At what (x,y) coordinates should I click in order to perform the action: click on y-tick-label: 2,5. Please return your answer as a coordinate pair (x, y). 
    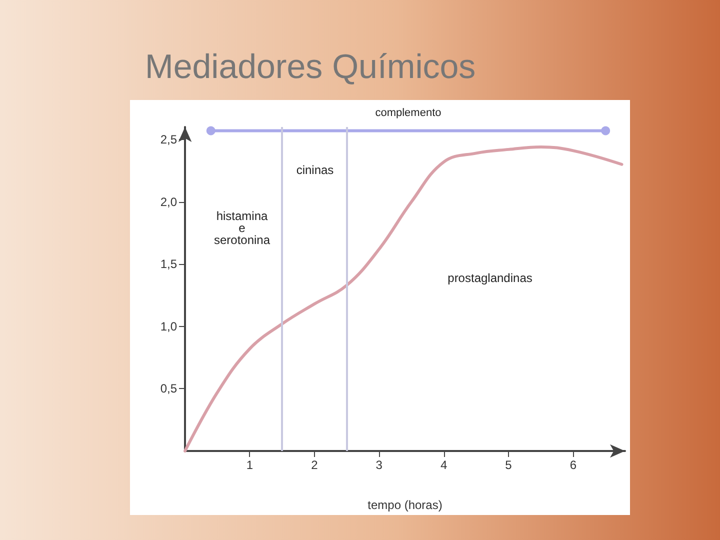
    Looking at the image, I should click on (169, 139).